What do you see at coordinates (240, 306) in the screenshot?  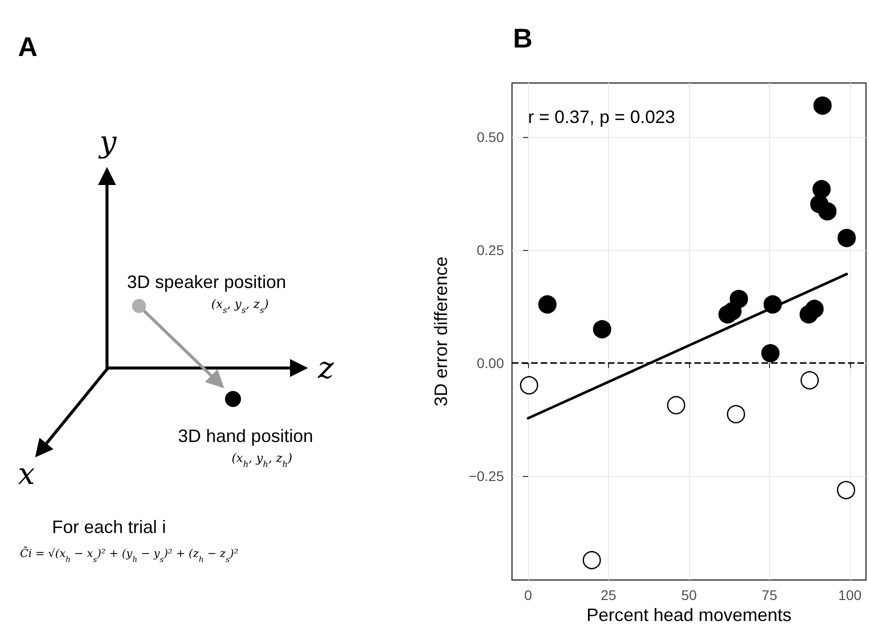 I see `text: (x$_{s}$, y$_{s}$, z$_{s}$)` at bounding box center [240, 306].